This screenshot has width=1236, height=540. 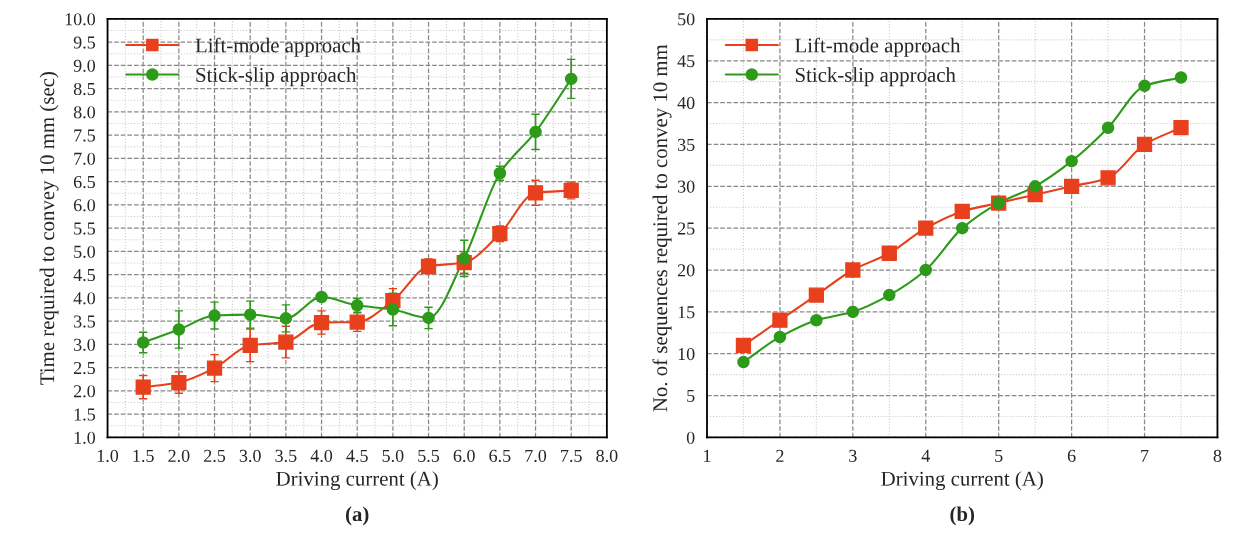 I want to click on y-tick-label: 0, so click(x=690, y=437).